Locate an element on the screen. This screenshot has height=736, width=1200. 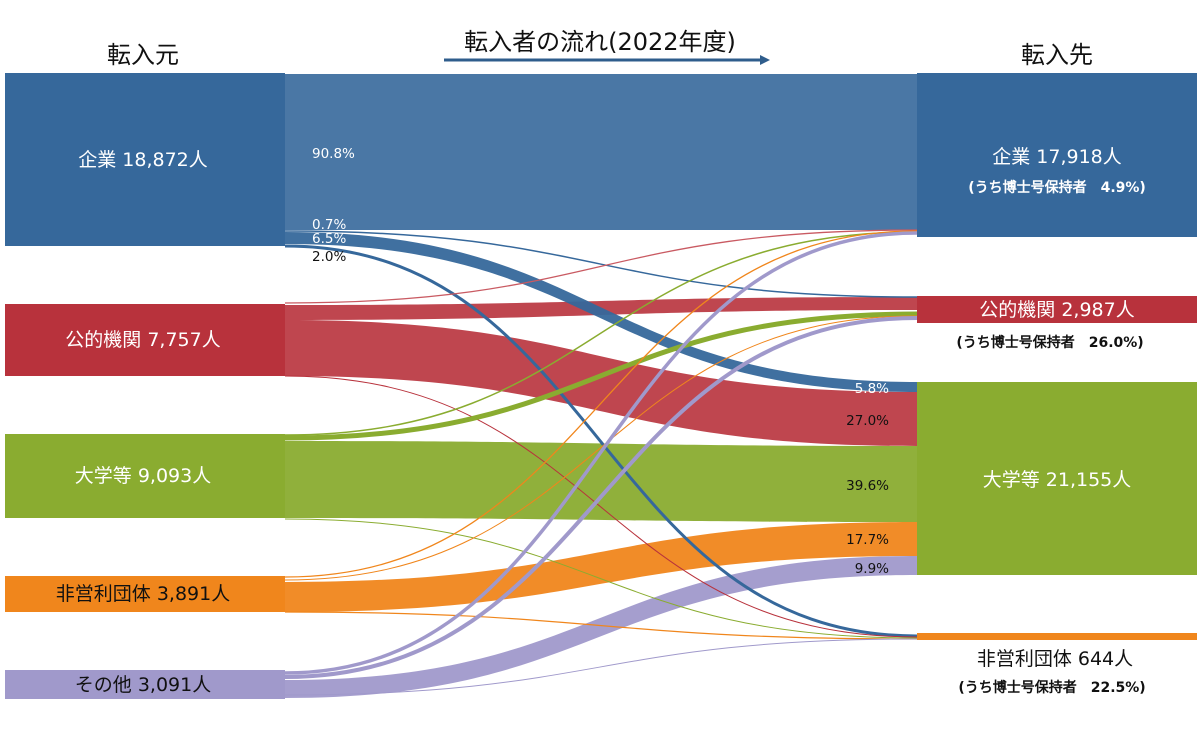
flow-company-to-company is located at coordinates (601, 152).